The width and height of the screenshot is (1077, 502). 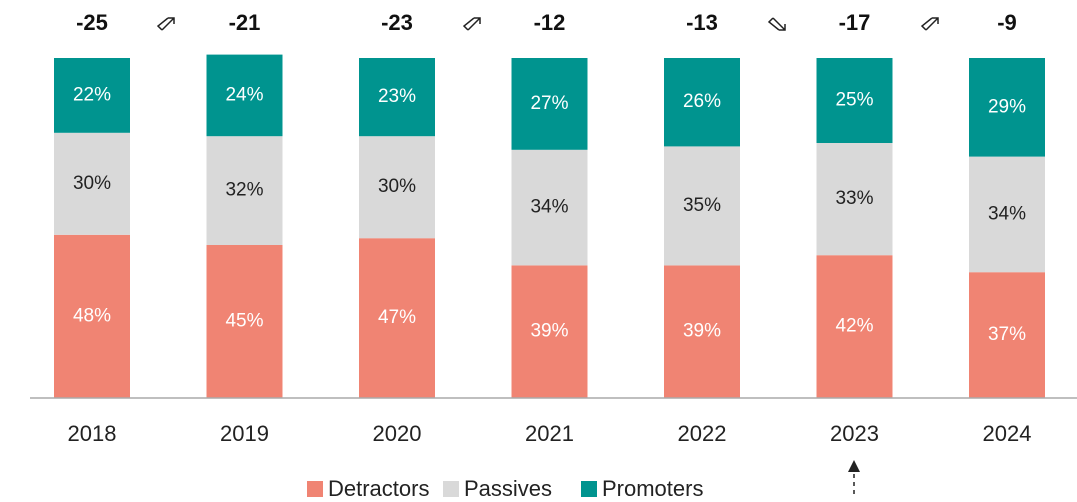 I want to click on legend-label: Promoters, so click(x=652, y=488).